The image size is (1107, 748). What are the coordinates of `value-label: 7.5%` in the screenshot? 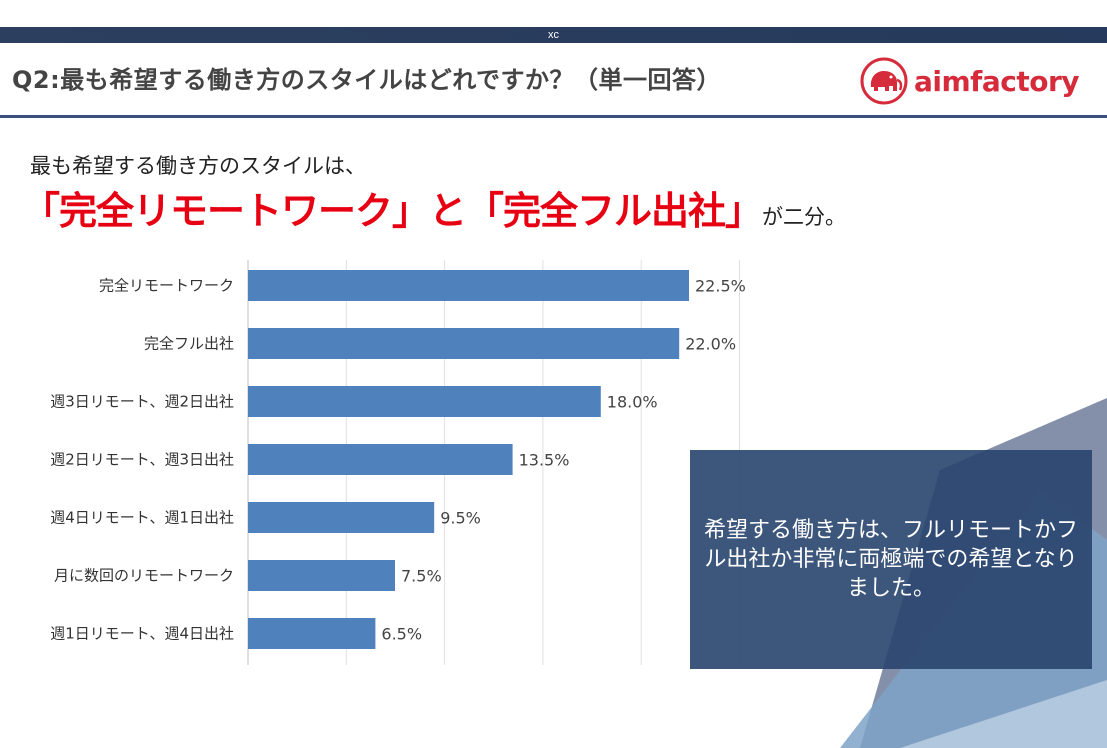 It's located at (421, 576).